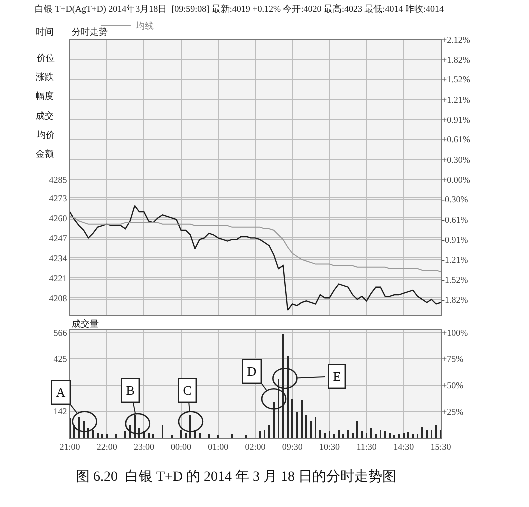 This screenshot has width=529, height=507. What do you see at coordinates (455, 299) in the screenshot?
I see `y2-tick-label: -1.82%` at bounding box center [455, 299].